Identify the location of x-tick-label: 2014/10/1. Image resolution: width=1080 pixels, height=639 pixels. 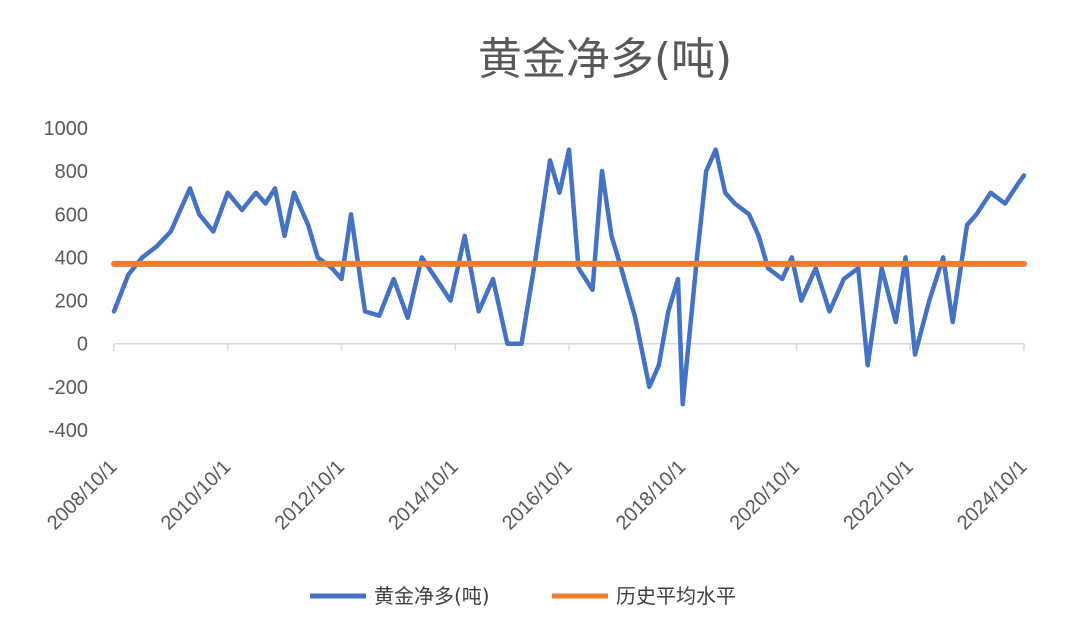
(423, 495).